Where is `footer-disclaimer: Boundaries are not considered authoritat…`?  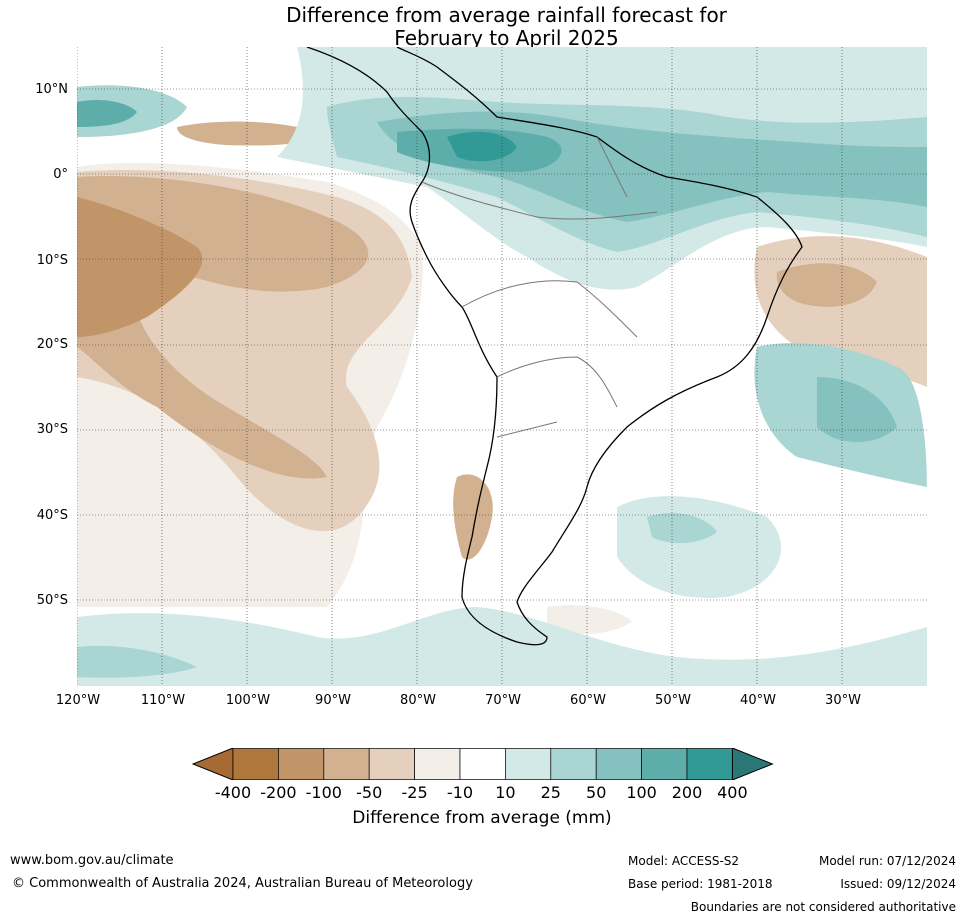
footer-disclaimer: Boundaries are not considered authoritat… is located at coordinates (823, 907).